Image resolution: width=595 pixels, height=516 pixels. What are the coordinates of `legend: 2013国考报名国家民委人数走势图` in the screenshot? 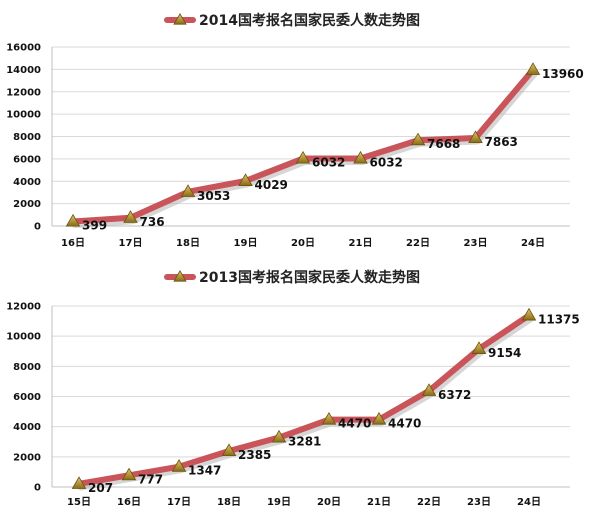 It's located at (292, 277).